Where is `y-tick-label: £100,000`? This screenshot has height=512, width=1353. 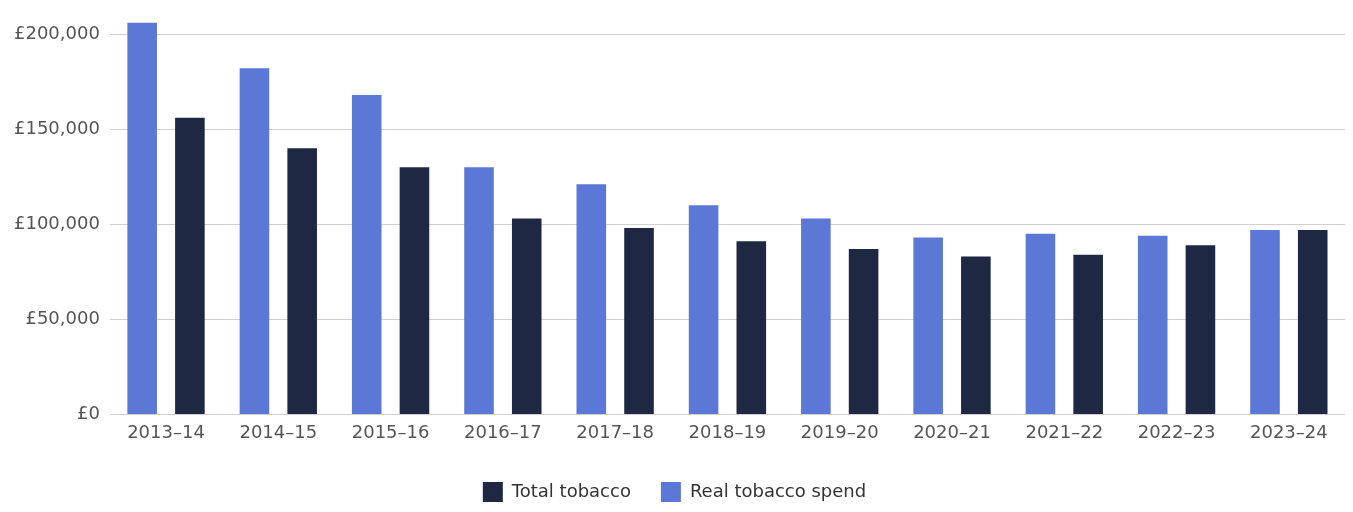 y-tick-label: £100,000 is located at coordinates (57, 222).